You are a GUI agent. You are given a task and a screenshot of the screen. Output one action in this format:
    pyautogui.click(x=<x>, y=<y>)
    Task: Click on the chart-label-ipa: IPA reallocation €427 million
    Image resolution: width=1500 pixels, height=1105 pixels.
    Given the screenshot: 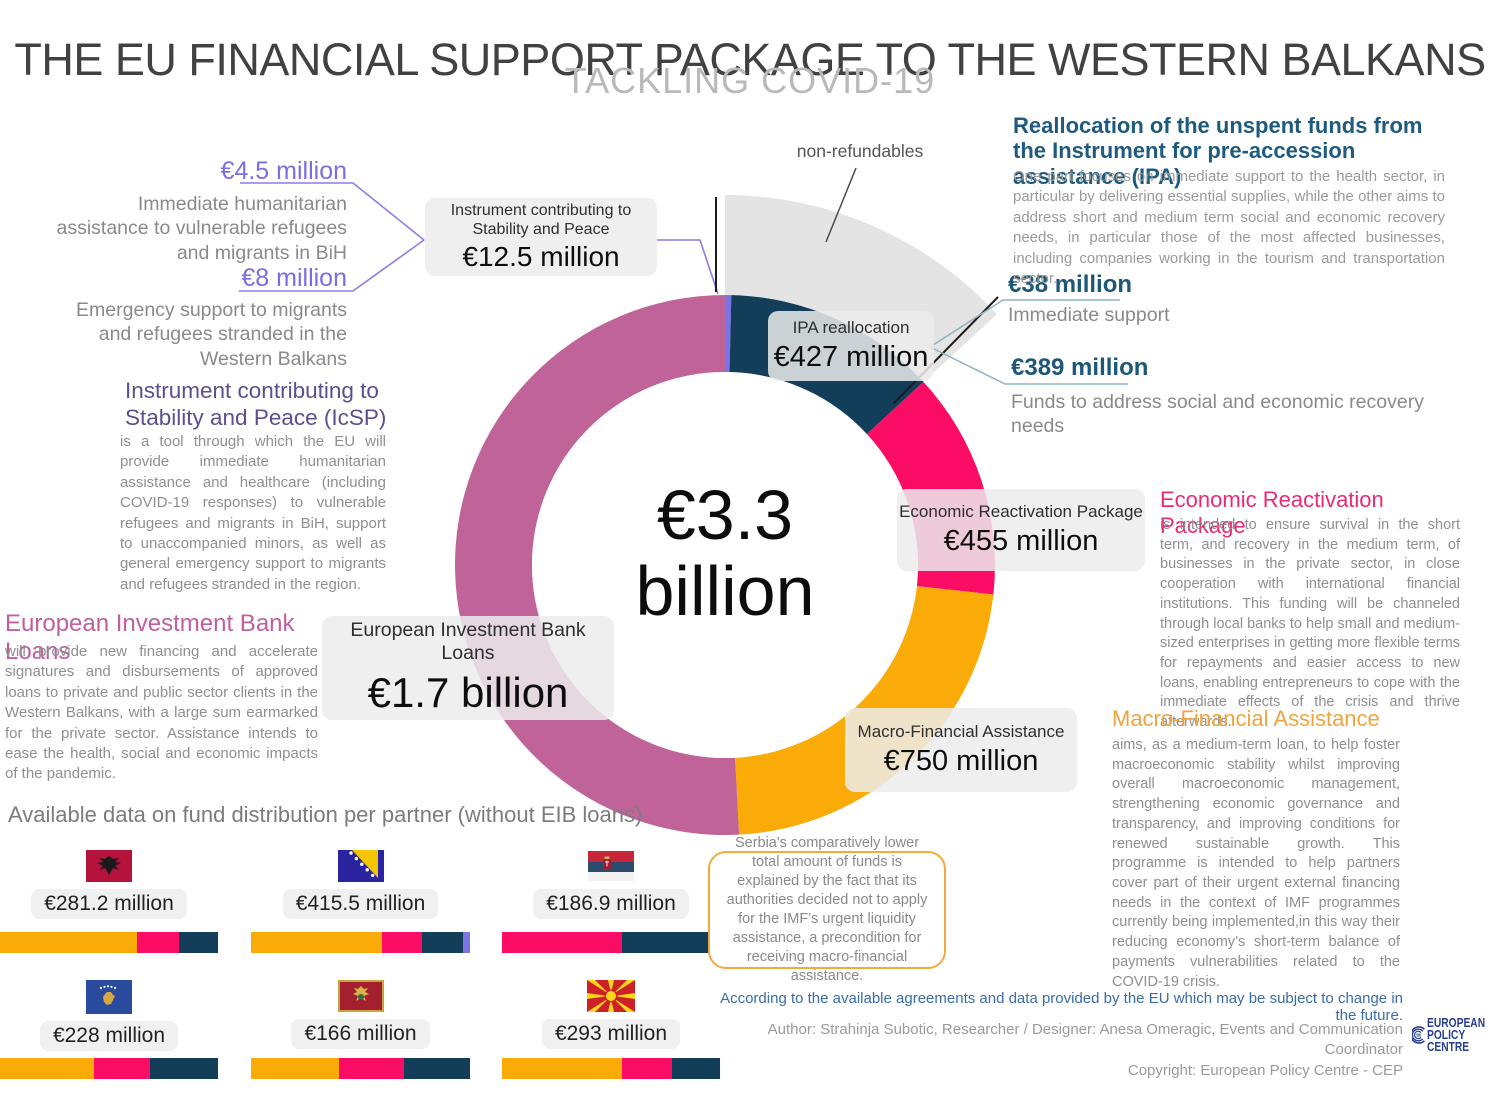 What is the action you would take?
    pyautogui.click(x=851, y=346)
    